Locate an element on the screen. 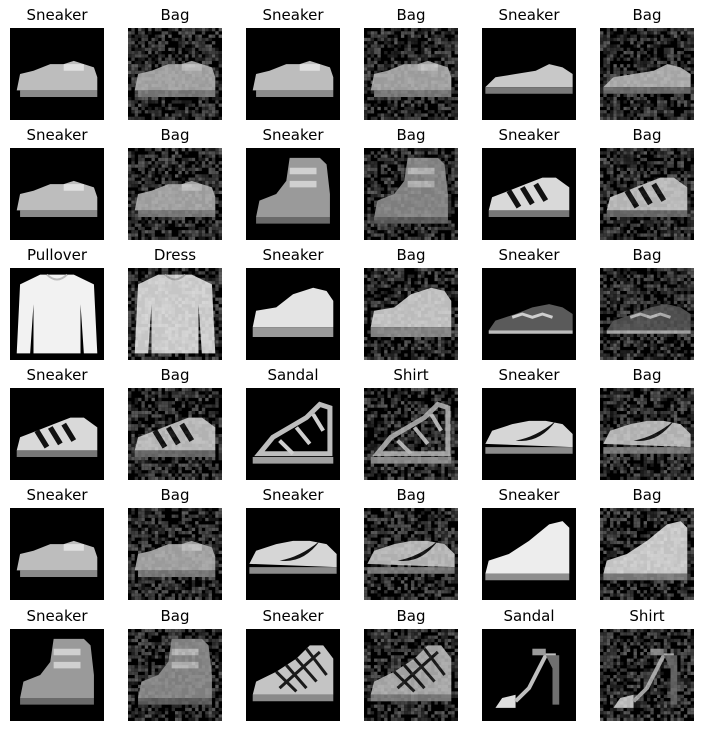 The height and width of the screenshot is (733, 702). cell-label: Sandal is located at coordinates (529, 616).